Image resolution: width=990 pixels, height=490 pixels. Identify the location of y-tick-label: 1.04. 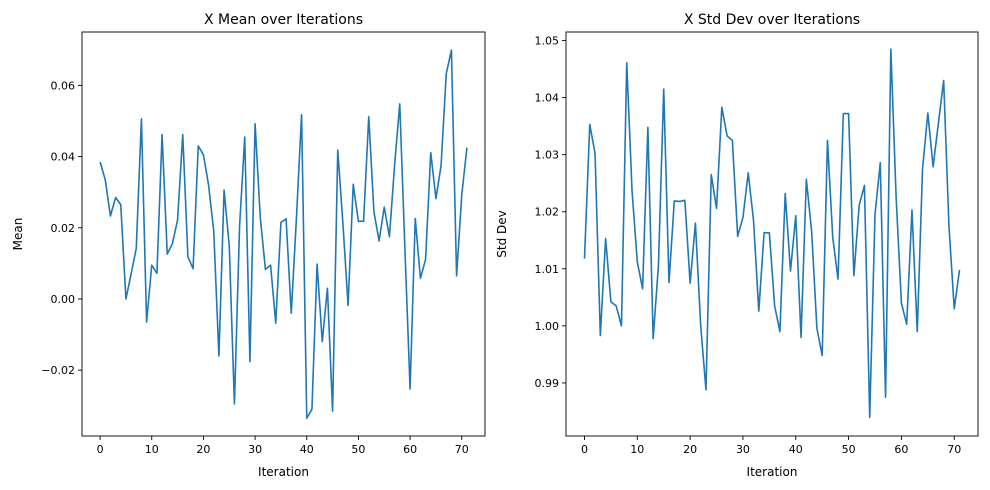
(547, 98).